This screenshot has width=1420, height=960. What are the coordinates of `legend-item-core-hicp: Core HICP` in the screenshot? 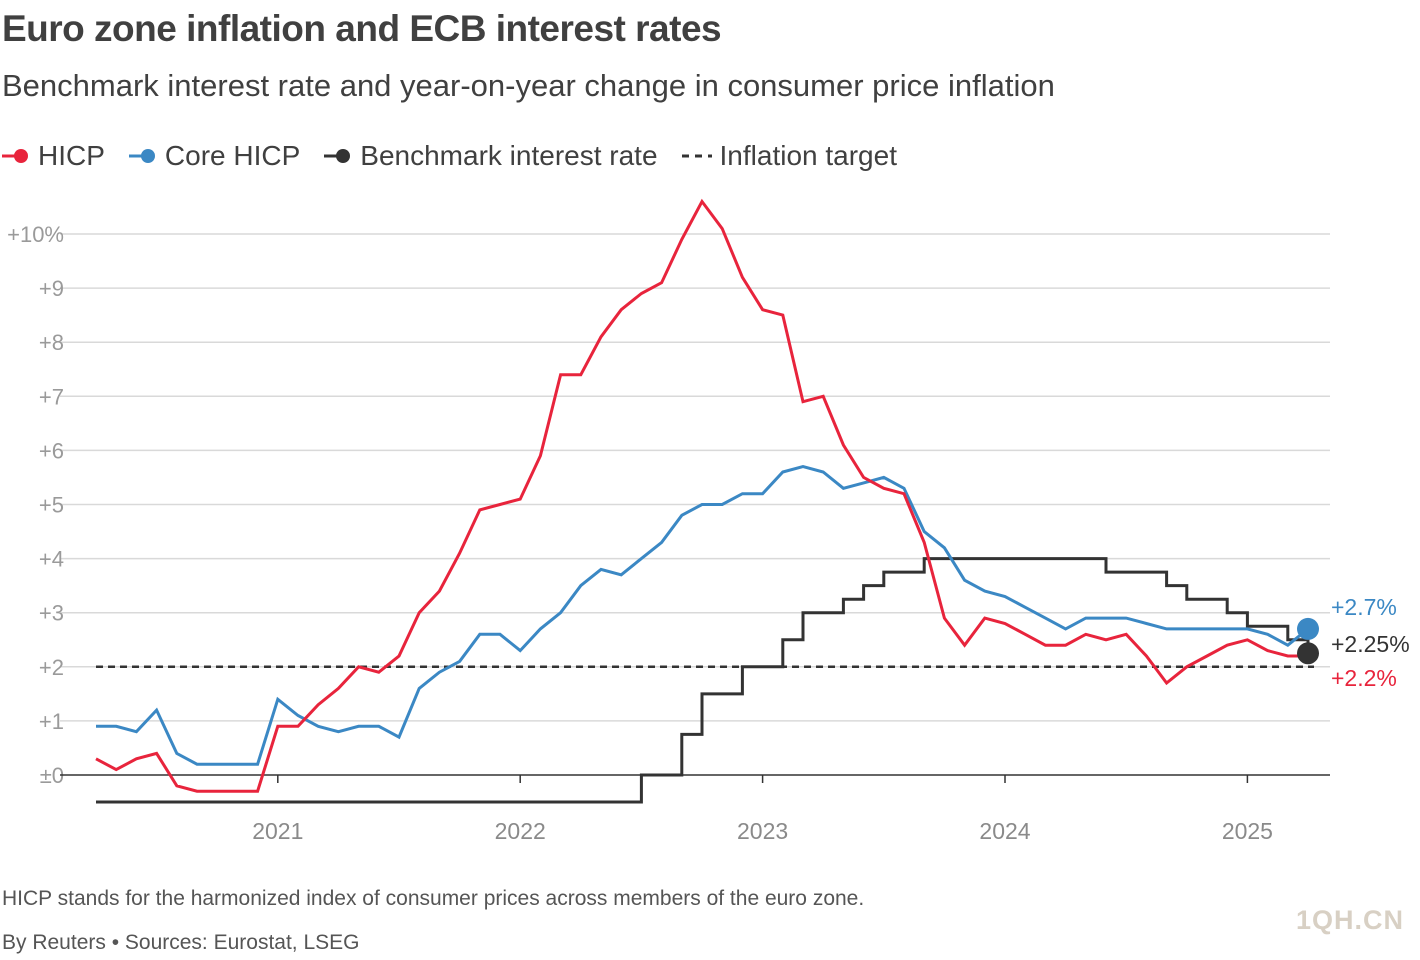 It's located at (213, 156).